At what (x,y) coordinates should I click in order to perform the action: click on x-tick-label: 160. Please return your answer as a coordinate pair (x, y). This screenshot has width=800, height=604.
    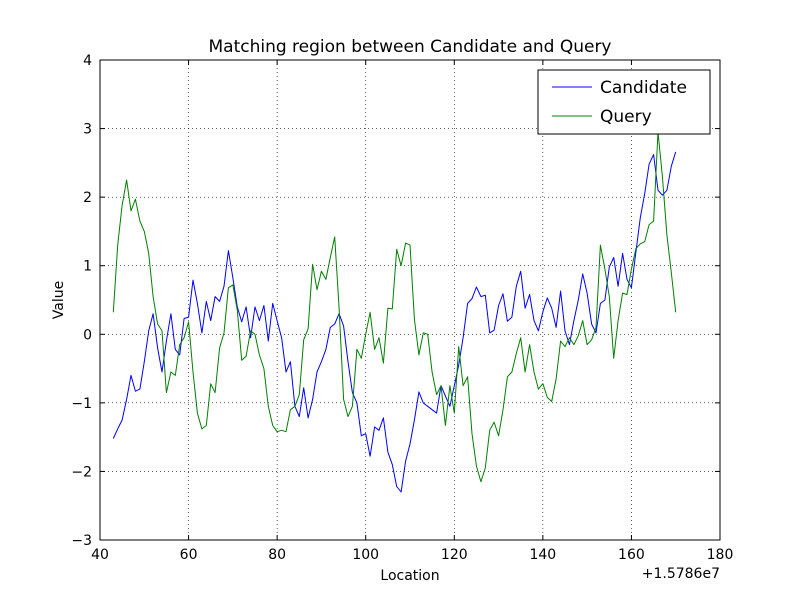
    Looking at the image, I should click on (631, 555).